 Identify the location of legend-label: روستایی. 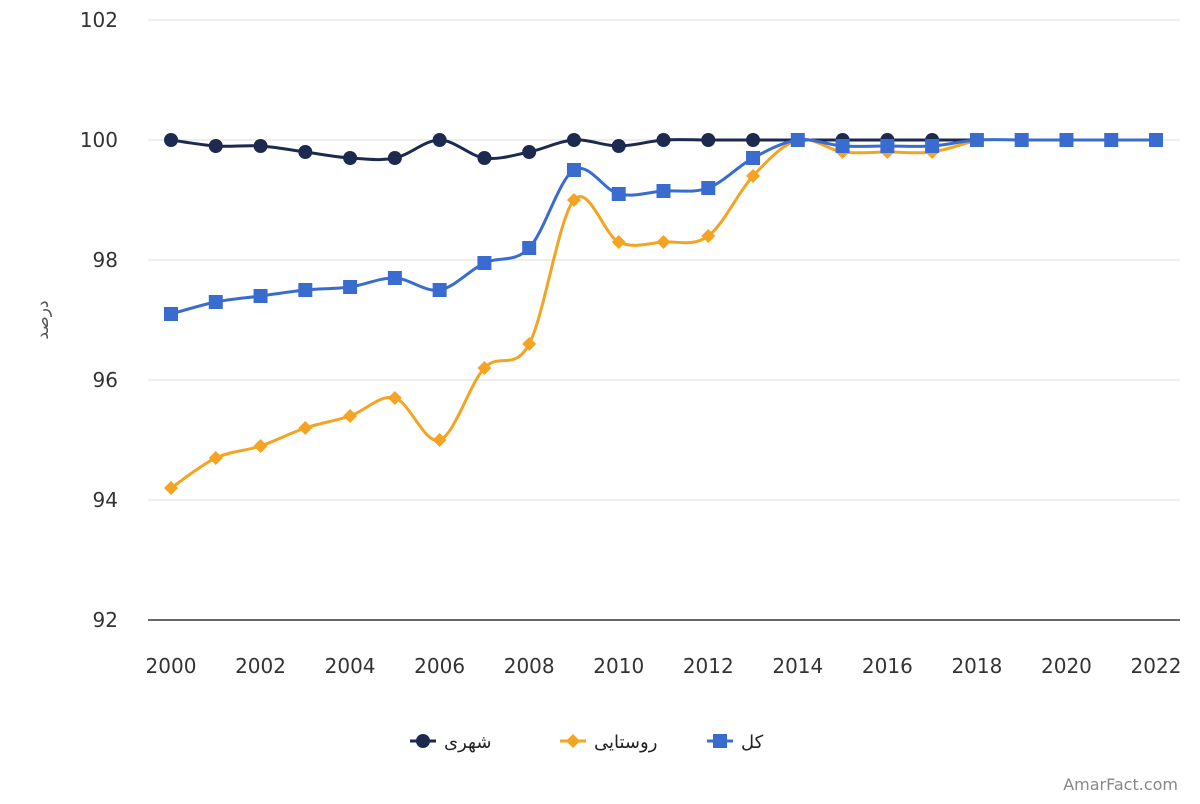
(625, 742).